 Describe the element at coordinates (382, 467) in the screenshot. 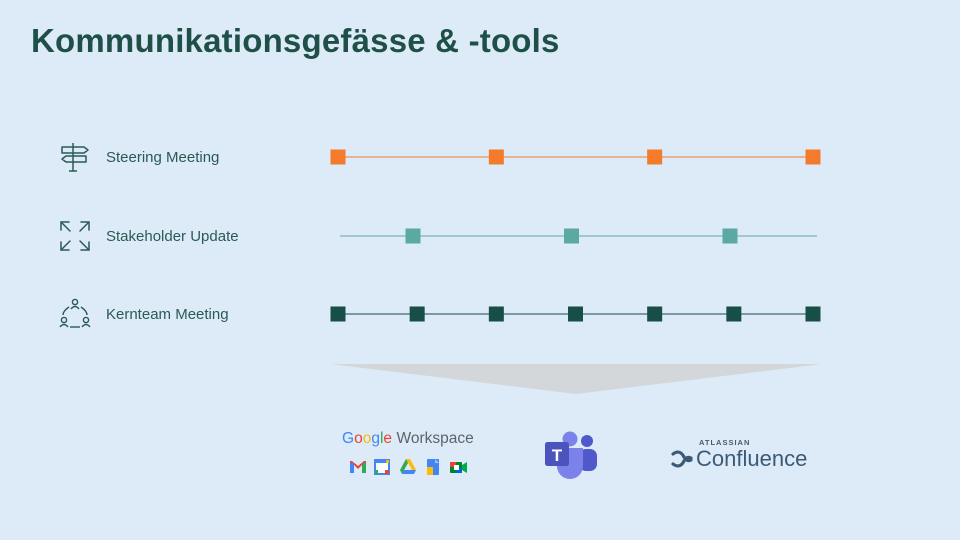

I see `calendar-icon` at that location.